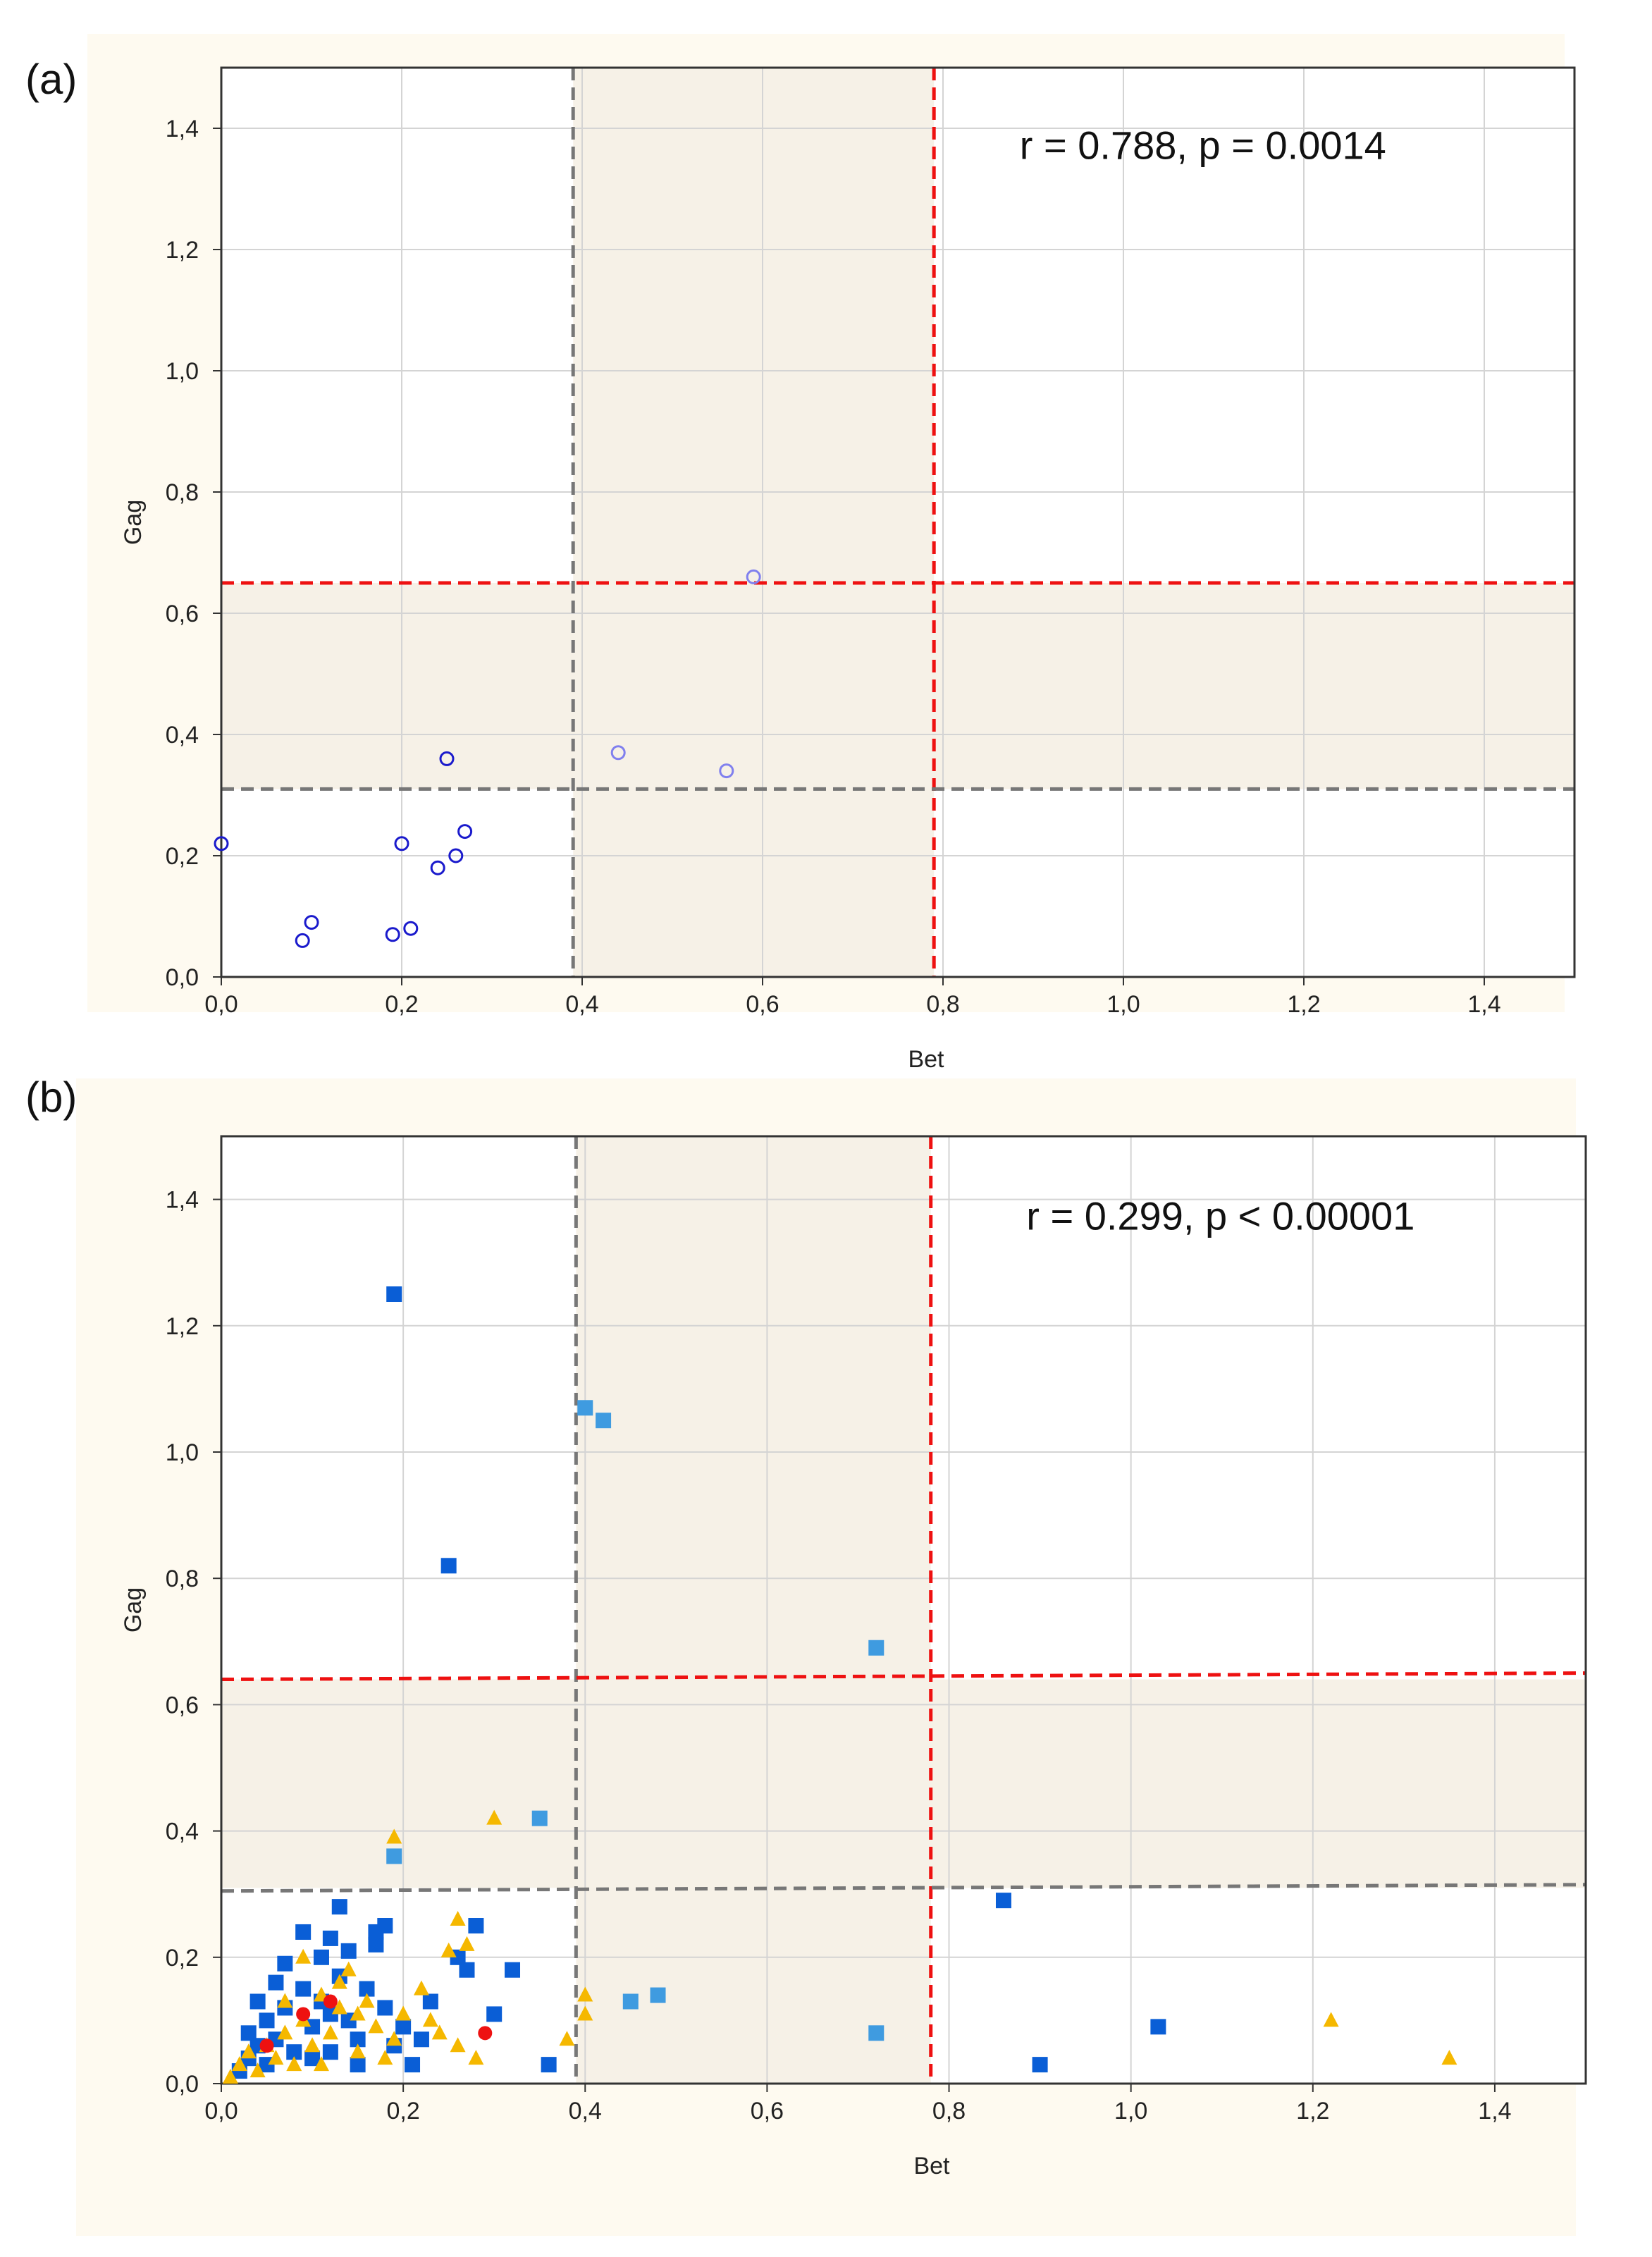  Describe the element at coordinates (183, 1452) in the screenshot. I see `chart-b-y-tick-label-5: 1,0` at that location.